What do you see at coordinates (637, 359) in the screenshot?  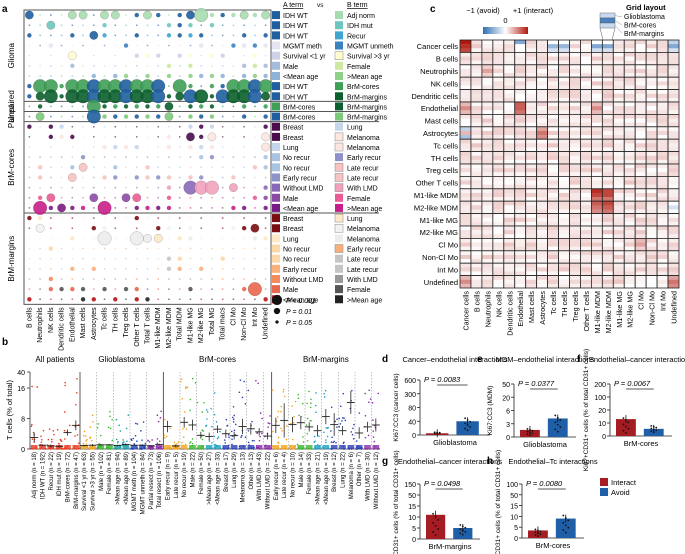 I see `bar-chart-title: Endothelial–cancer interactions` at bounding box center [637, 359].